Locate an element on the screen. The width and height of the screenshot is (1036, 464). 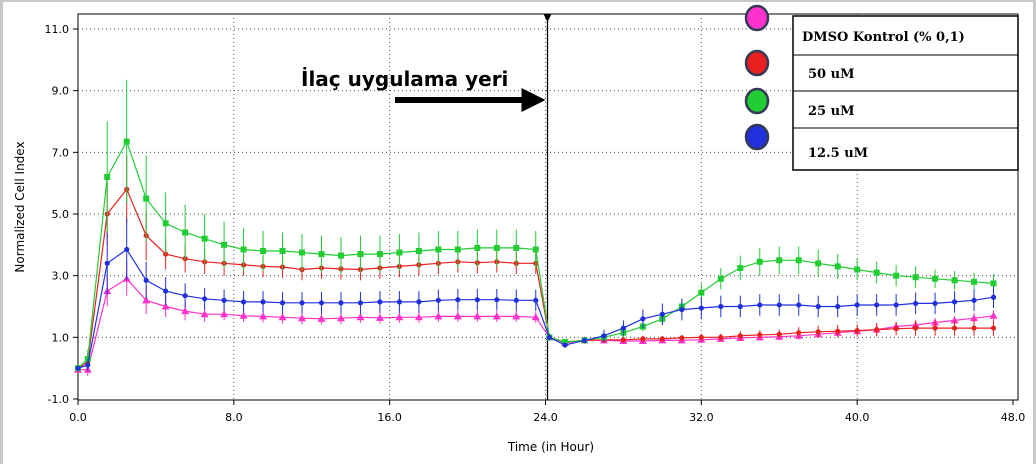
annotation-arrow is located at coordinates (470, 100).